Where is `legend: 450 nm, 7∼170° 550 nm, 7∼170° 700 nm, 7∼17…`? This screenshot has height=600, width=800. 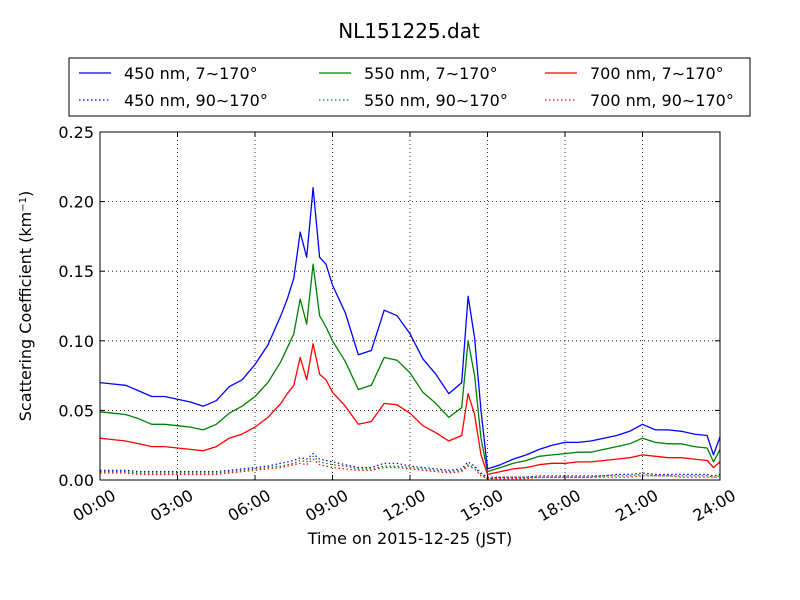 legend: 450 nm, 7∼170° 550 nm, 7∼170° 700 nm, 7∼17… is located at coordinates (409, 87).